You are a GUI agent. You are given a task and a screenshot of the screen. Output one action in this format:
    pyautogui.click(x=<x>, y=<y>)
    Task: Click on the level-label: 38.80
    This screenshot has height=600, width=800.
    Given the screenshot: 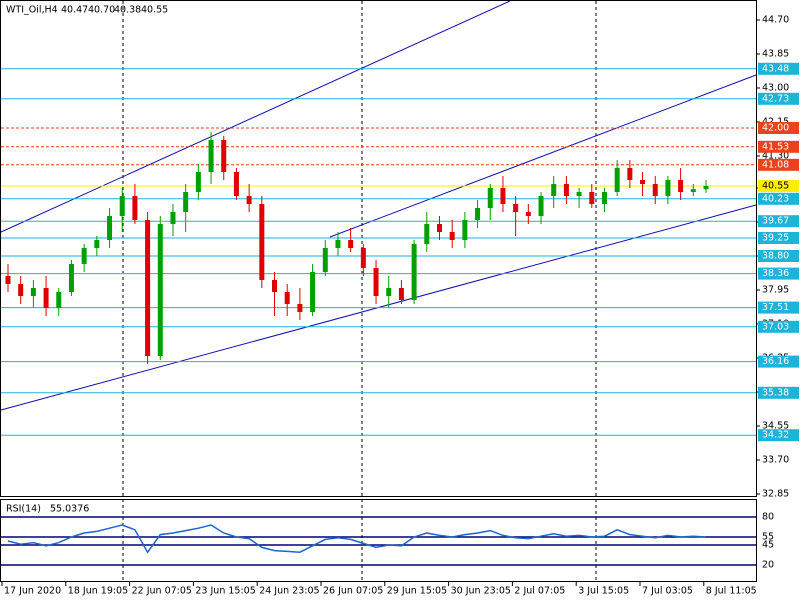 What is the action you would take?
    pyautogui.click(x=775, y=256)
    